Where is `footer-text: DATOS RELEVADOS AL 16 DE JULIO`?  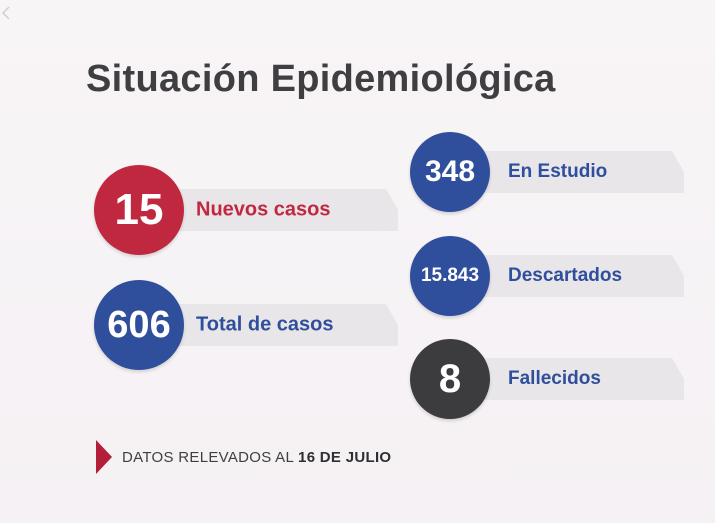
footer-text: DATOS RELEVADOS AL 16 DE JULIO is located at coordinates (256, 457).